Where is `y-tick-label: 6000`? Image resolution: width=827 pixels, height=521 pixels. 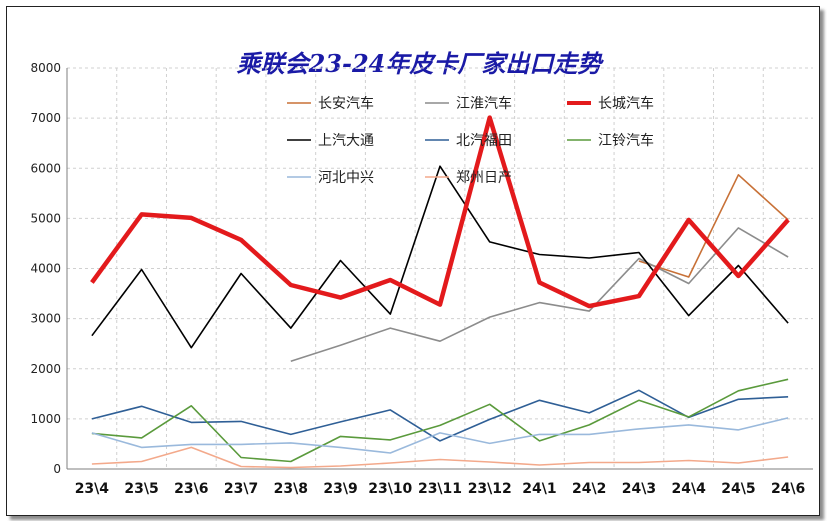
y-tick-label: 6000 is located at coordinates (45, 168).